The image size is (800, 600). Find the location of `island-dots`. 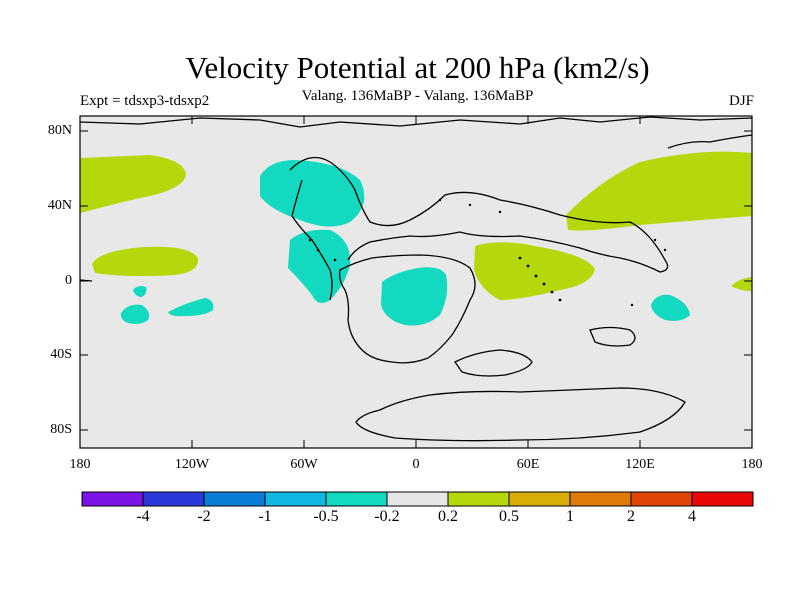

island-dots is located at coordinates (487, 252).